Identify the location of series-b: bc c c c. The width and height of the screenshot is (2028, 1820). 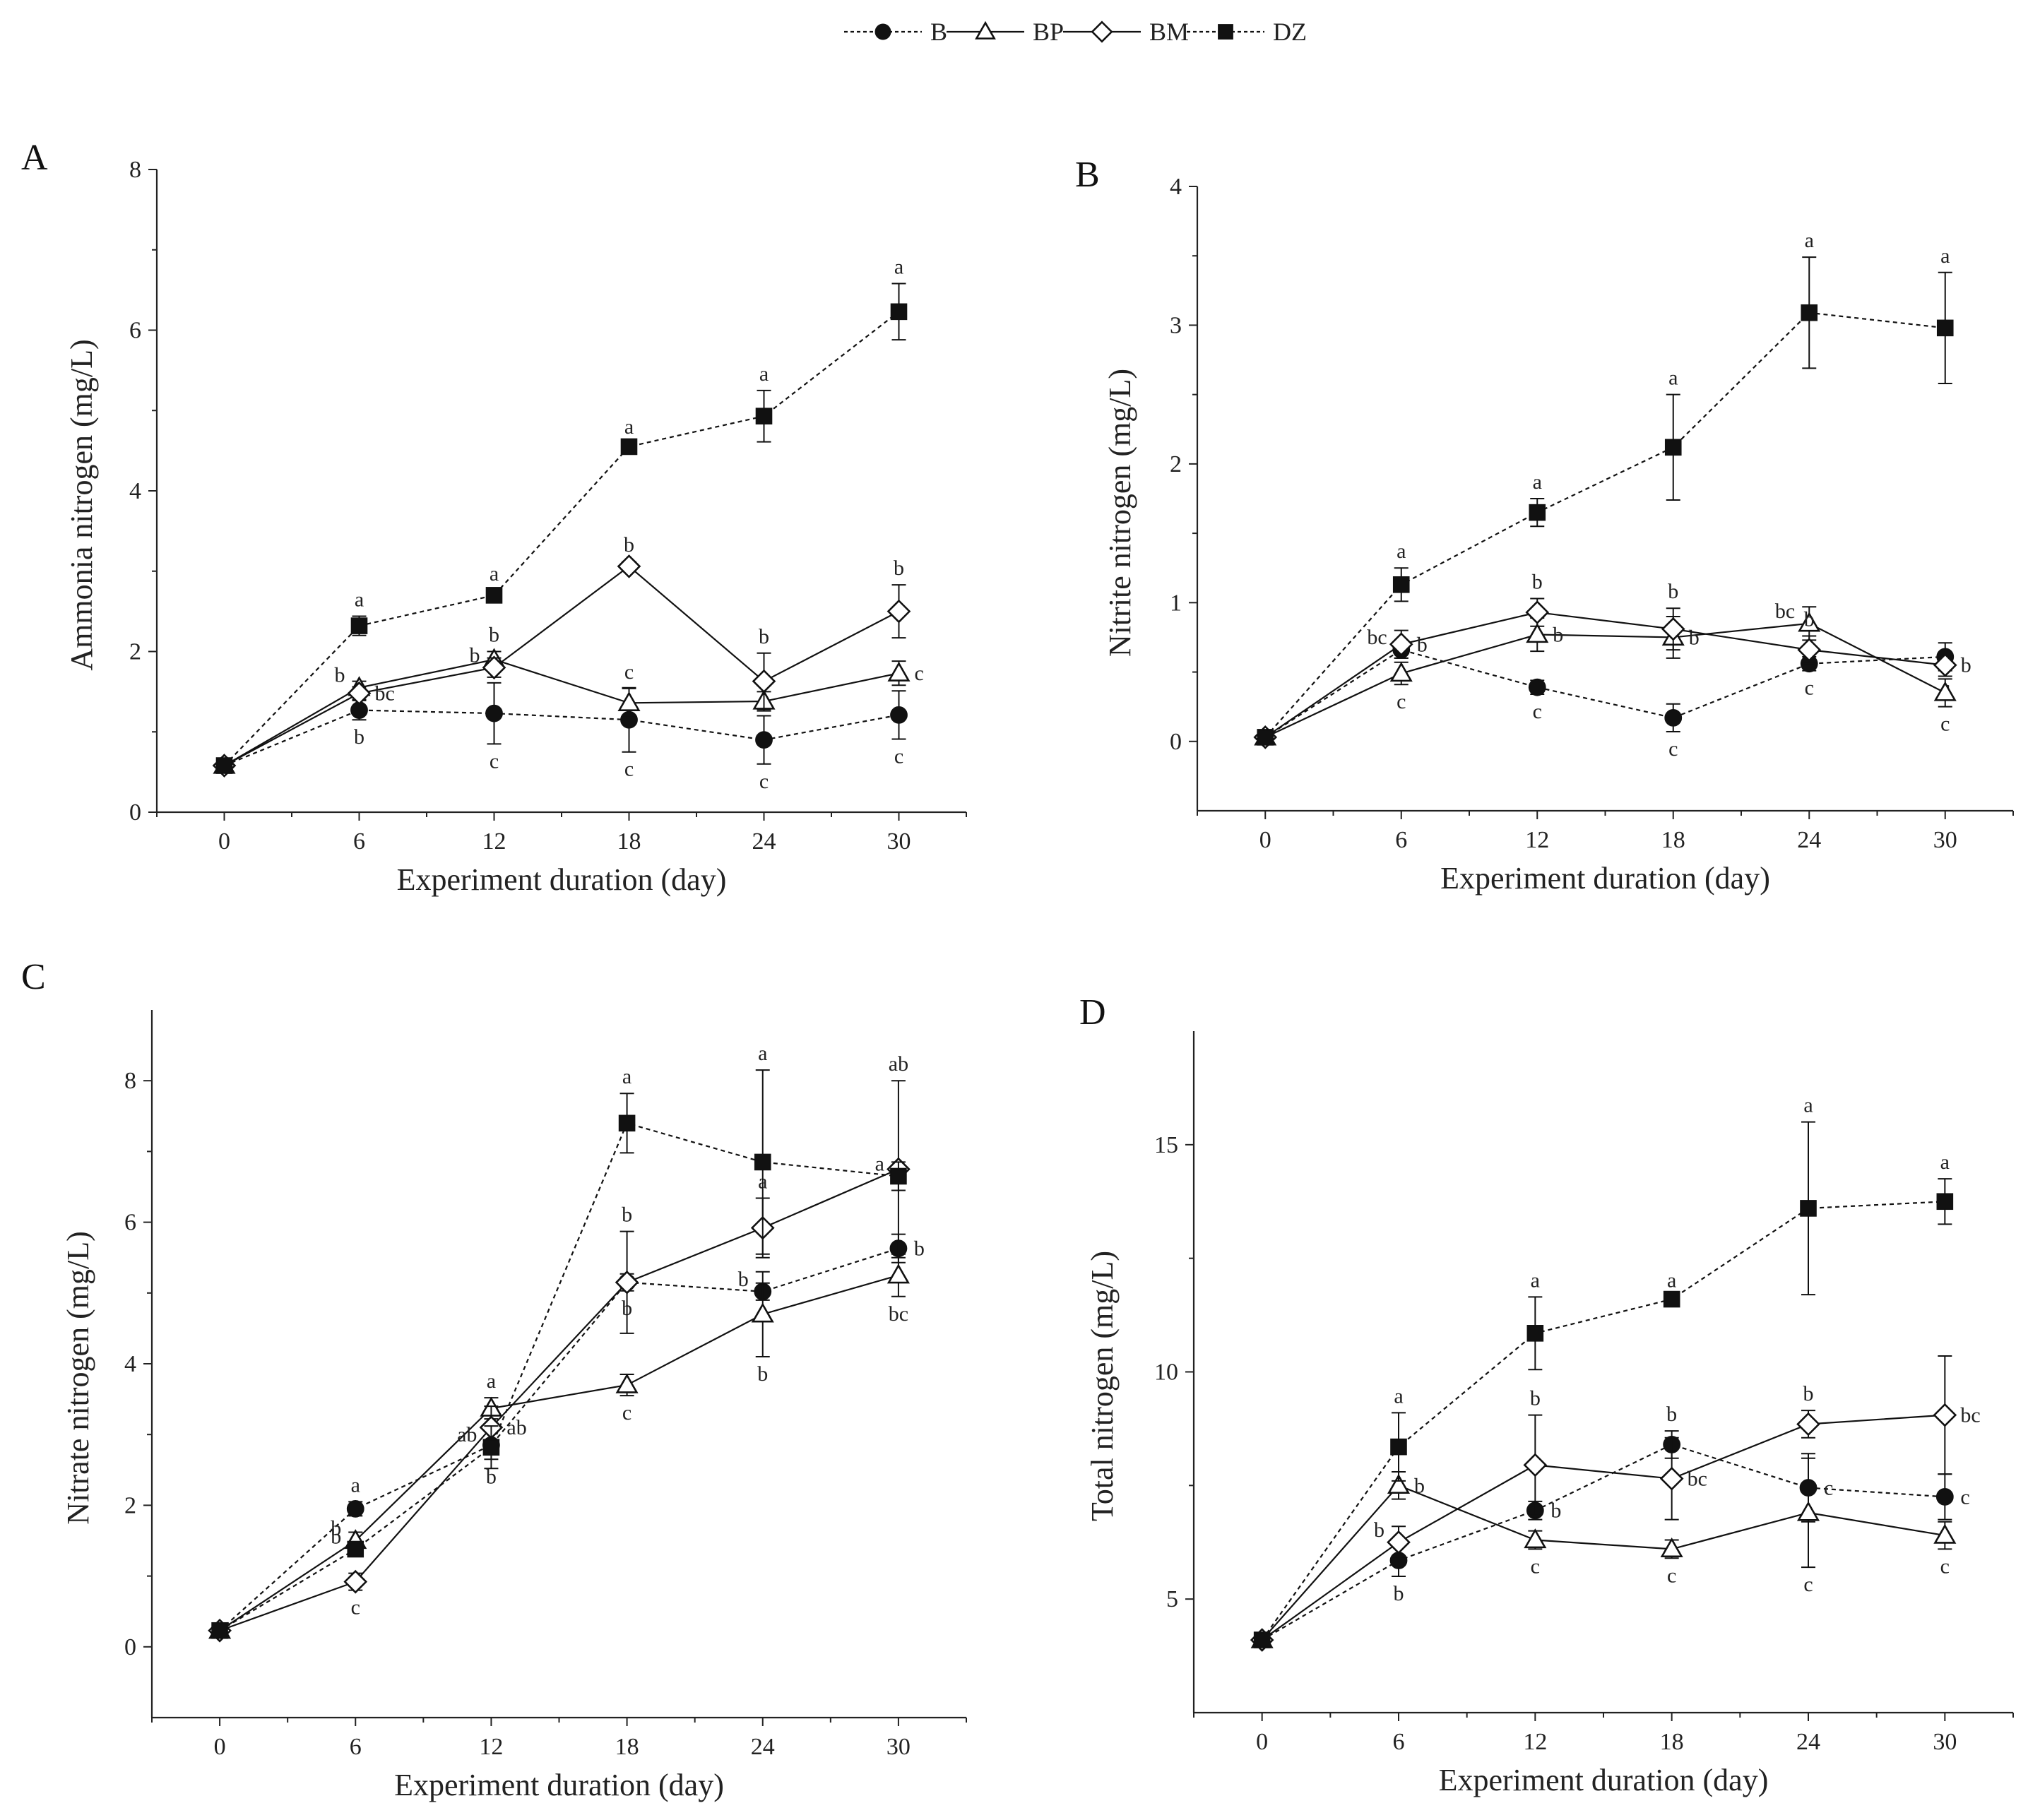
(561, 737).